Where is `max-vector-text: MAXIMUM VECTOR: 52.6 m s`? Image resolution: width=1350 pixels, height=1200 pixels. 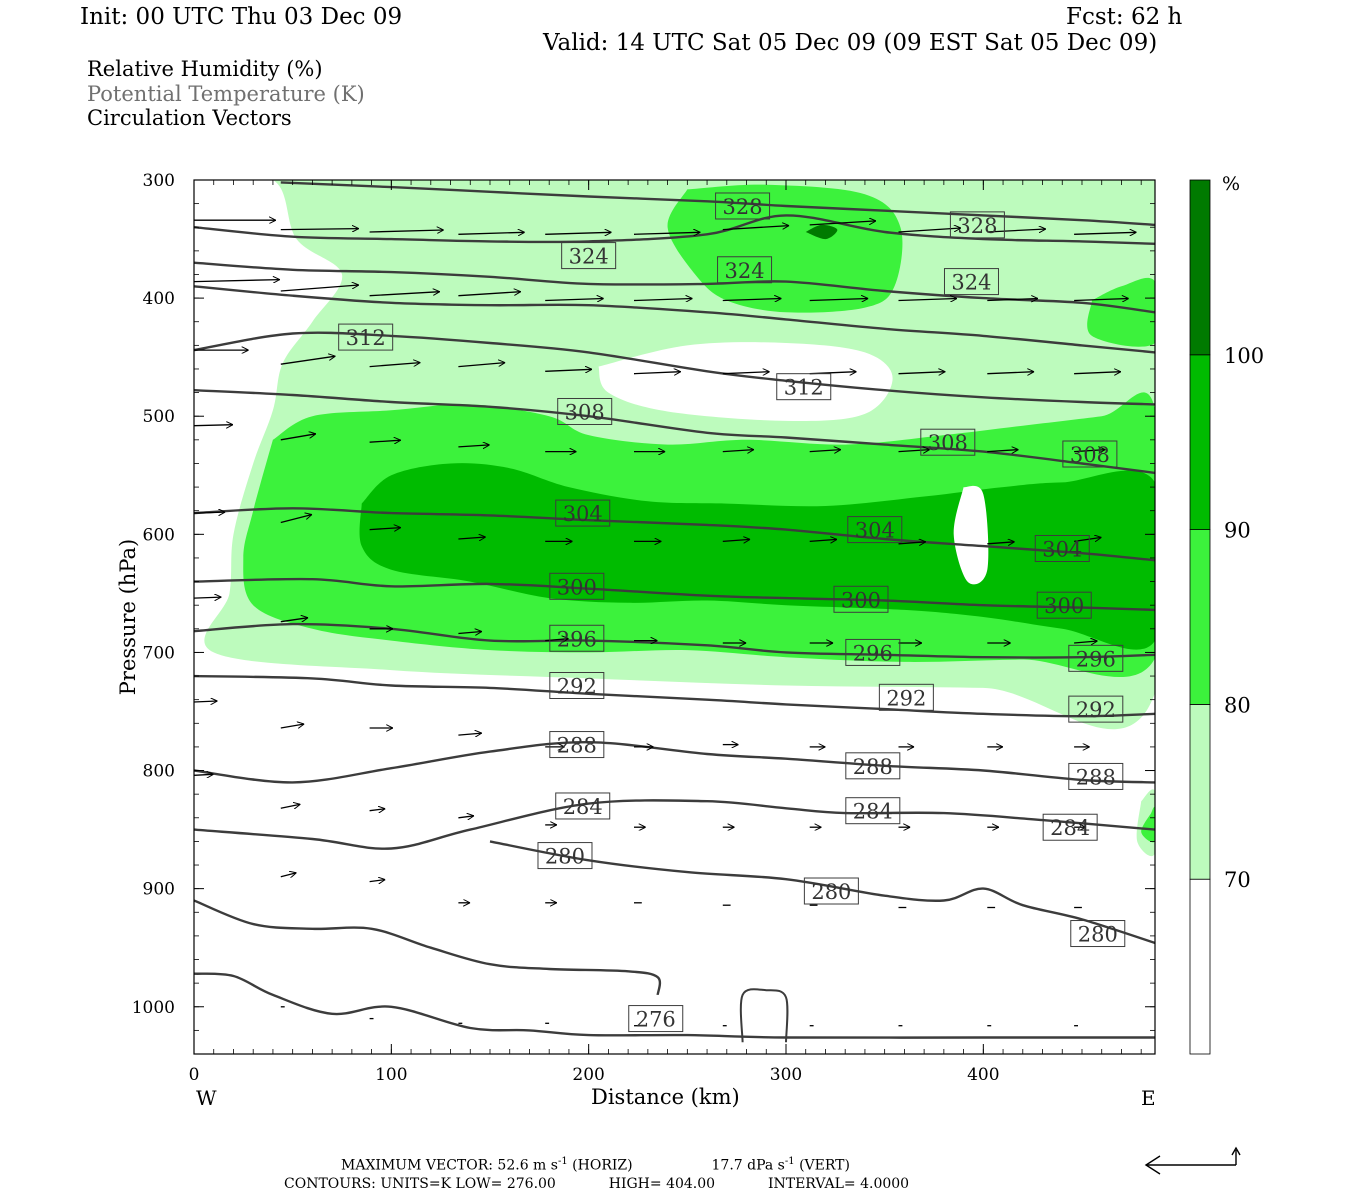 max-vector-text: MAXIMUM VECTOR: 52.6 m s is located at coordinates (449, 1165).